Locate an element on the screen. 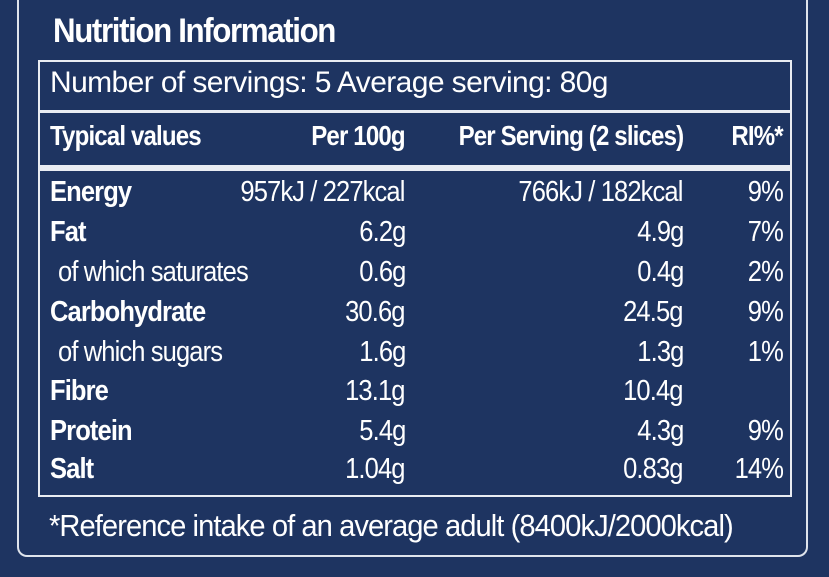 This screenshot has height=577, width=829. row-name: Fibre is located at coordinates (79, 391).